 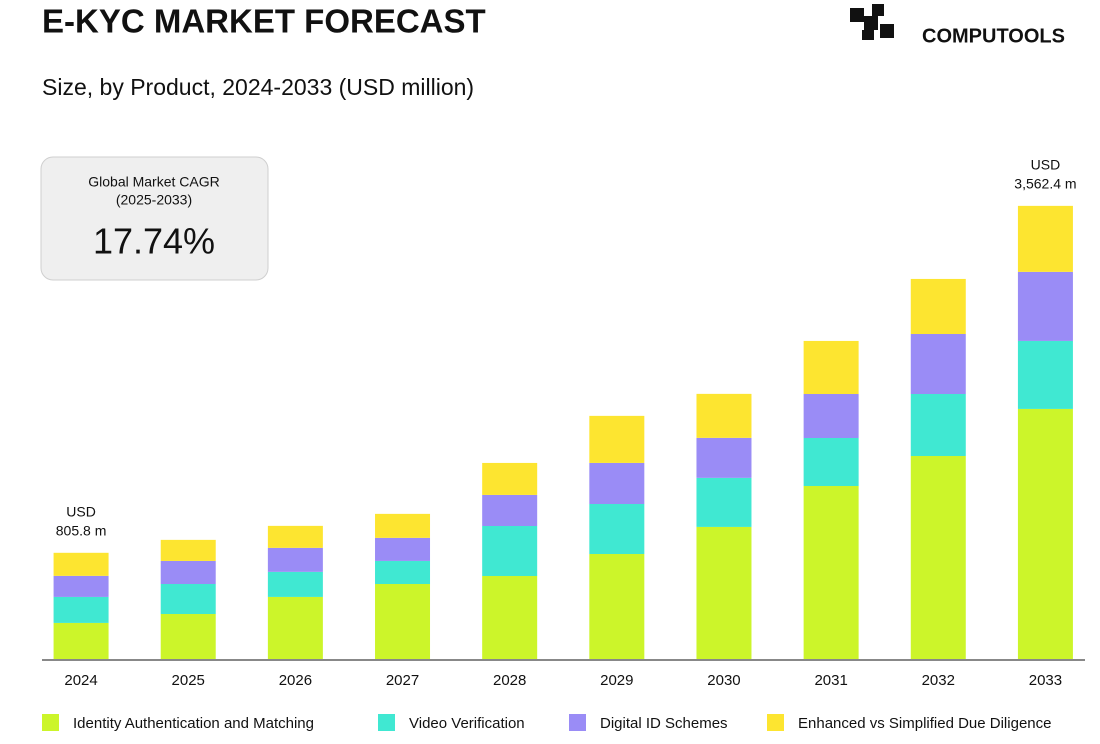 What do you see at coordinates (830, 680) in the screenshot?
I see `x-tick-label: 2031` at bounding box center [830, 680].